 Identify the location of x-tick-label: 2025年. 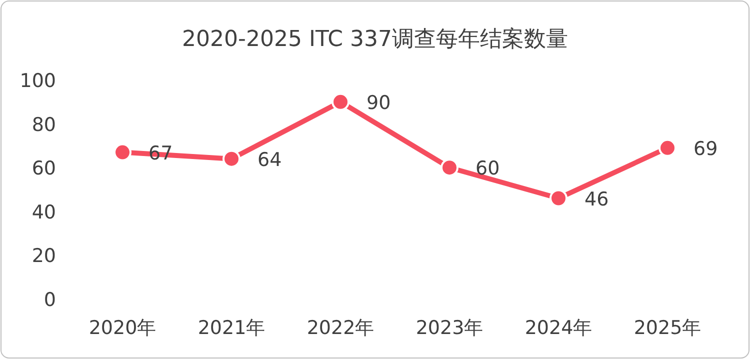
(668, 328).